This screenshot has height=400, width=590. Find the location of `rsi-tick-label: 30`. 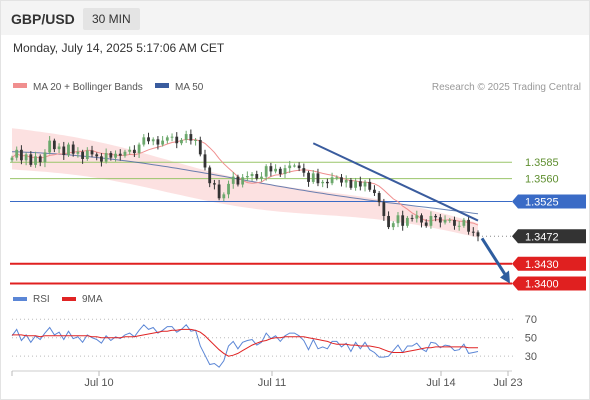

rsi-tick-label: 30 is located at coordinates (531, 357).